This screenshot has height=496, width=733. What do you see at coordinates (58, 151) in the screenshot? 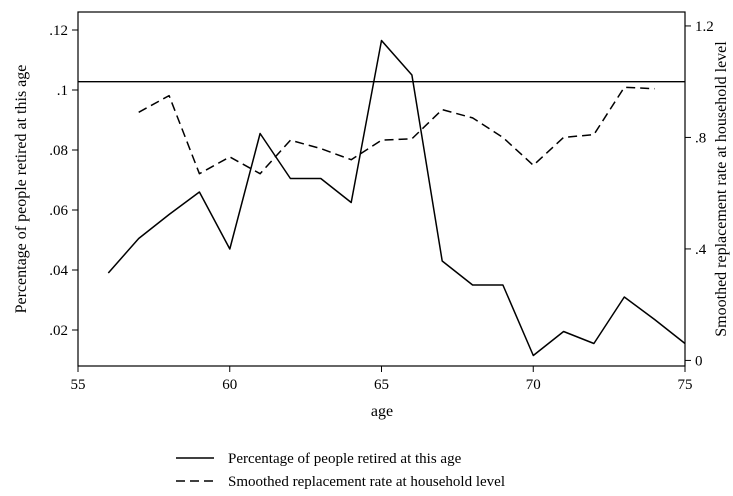
I see `y-left-tick-label: .08` at bounding box center [58, 151].